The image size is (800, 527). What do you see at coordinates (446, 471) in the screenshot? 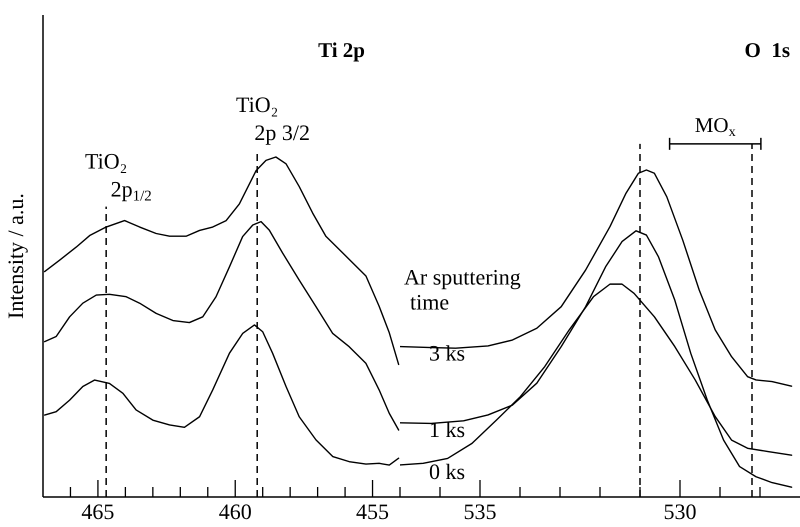
I see `series-label: 0 ks` at bounding box center [446, 471].